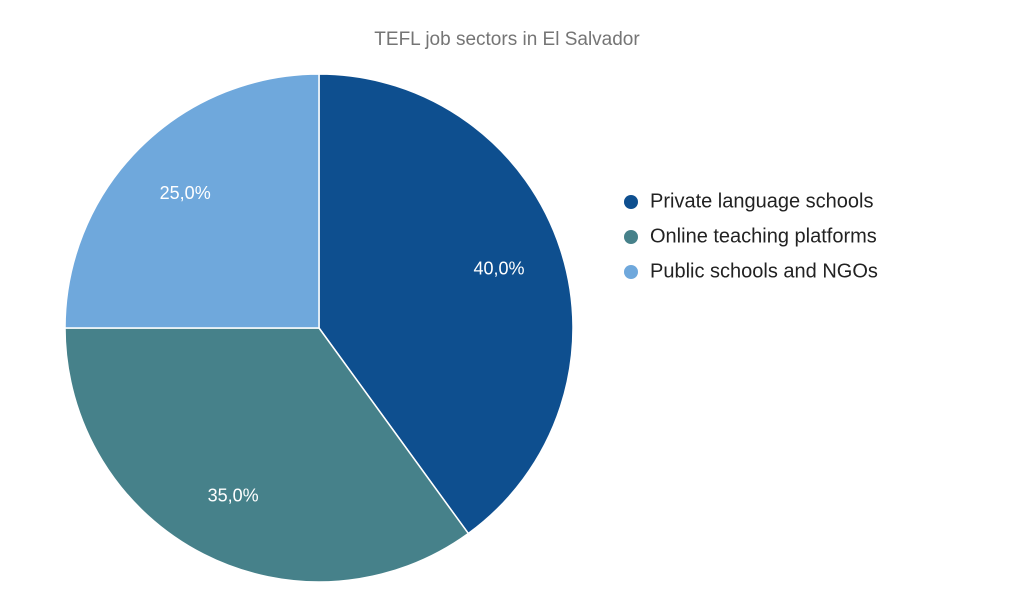 This screenshot has width=1024, height=609. Describe the element at coordinates (498, 268) in the screenshot. I see `value-label: 40,0%` at that location.